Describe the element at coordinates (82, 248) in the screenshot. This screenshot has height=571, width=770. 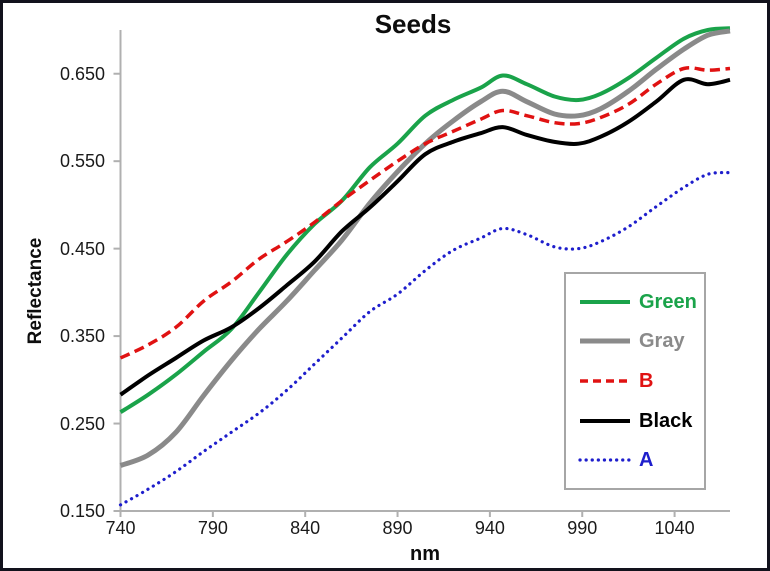
I see `y-tick-label: 0.450` at that location.